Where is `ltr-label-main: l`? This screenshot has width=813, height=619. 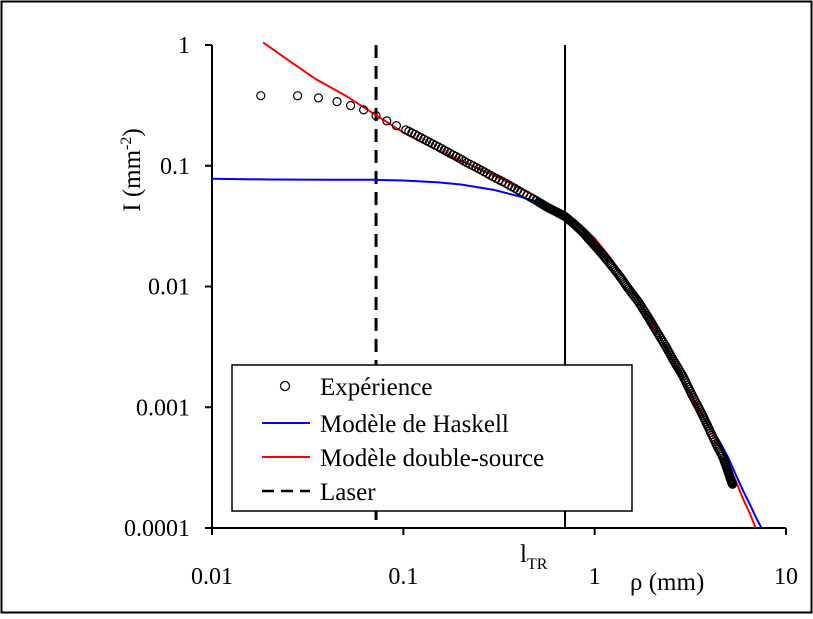
ltr-label-main: l is located at coordinates (523, 554).